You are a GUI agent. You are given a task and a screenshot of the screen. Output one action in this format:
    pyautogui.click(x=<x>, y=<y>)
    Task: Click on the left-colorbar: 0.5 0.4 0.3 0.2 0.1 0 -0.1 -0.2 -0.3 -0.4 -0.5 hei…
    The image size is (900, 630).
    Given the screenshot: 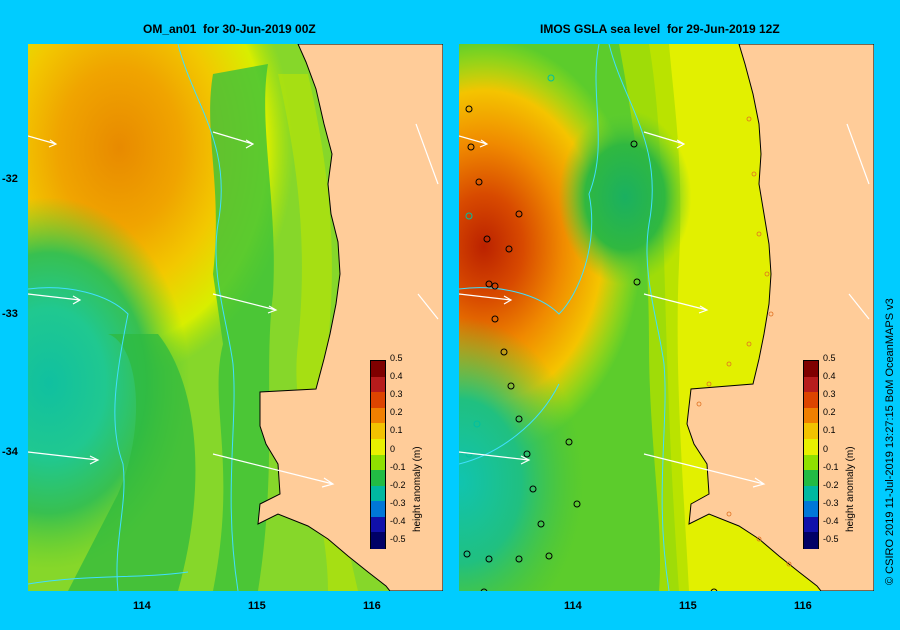 What is the action you would take?
    pyautogui.click(x=403, y=456)
    